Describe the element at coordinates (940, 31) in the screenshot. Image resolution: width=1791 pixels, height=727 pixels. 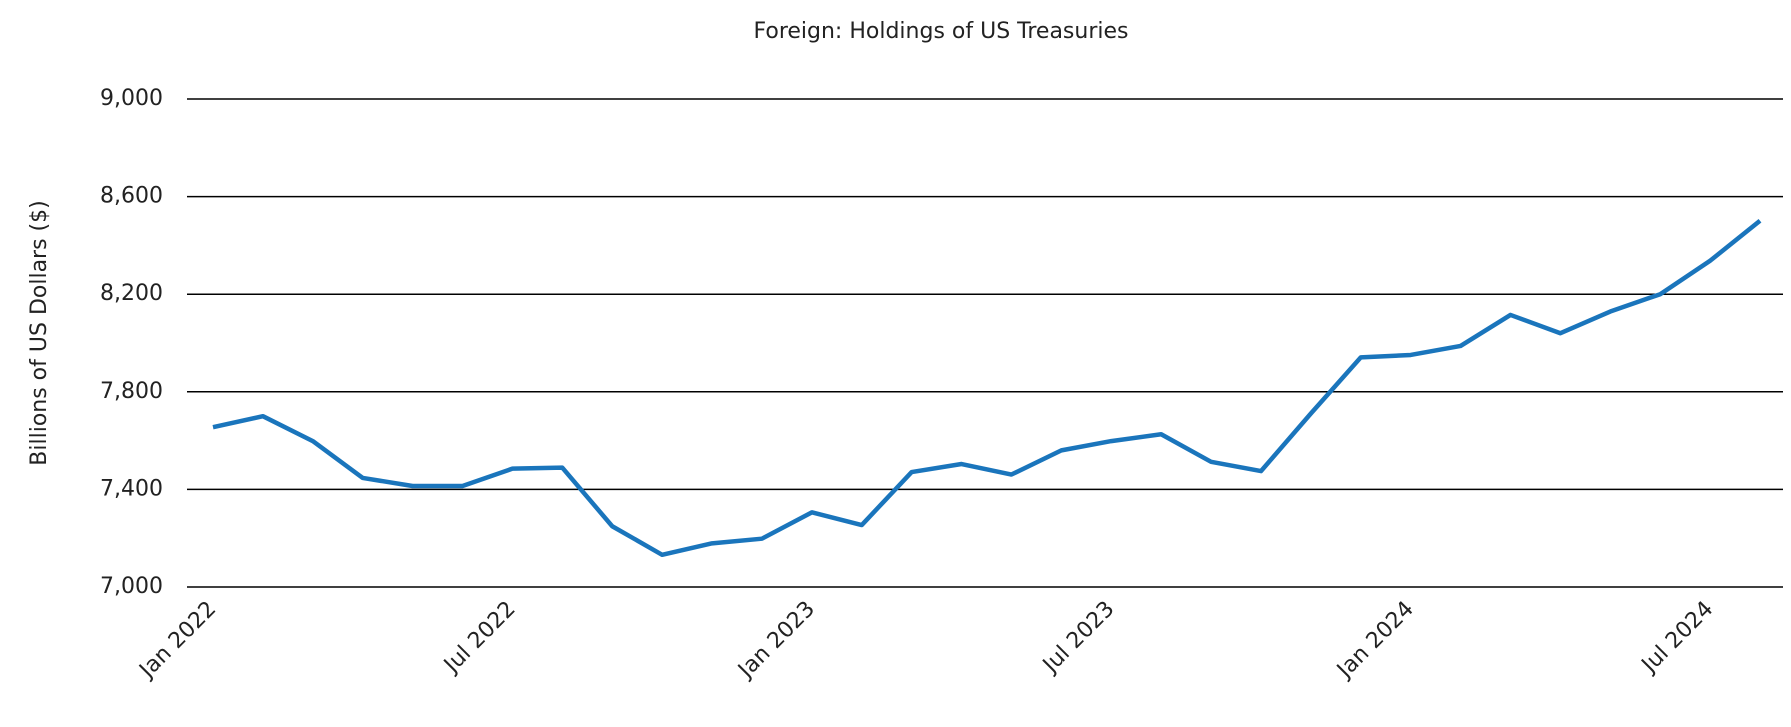
I see `chart-title: Foreign: Holdings of US Treasuries` at that location.